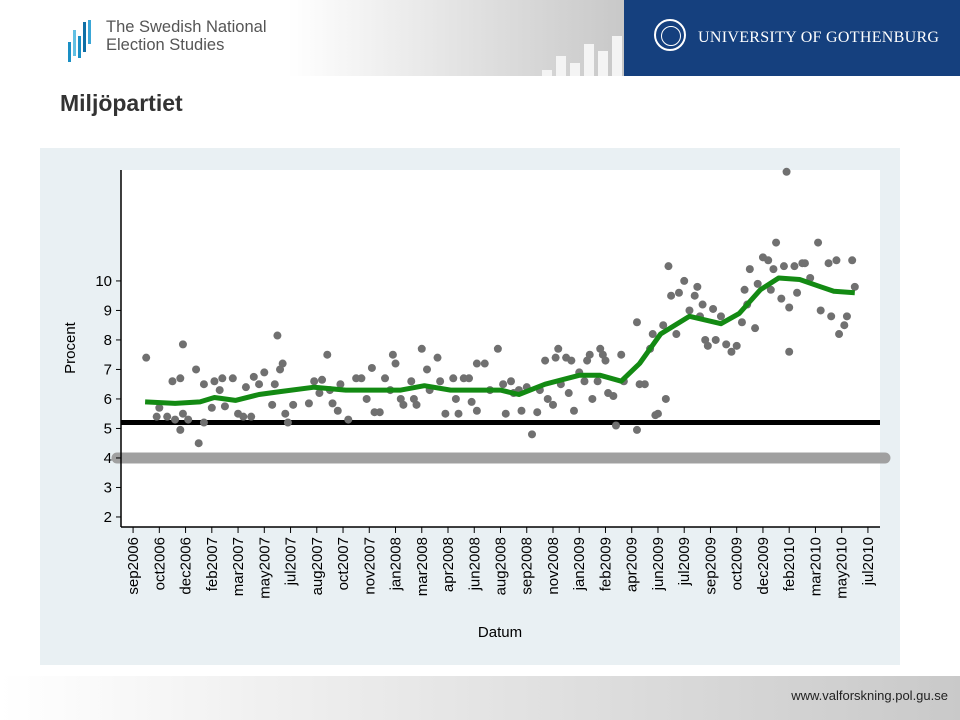  What do you see at coordinates (108, 517) in the screenshot?
I see `y-tick-label: 2` at bounding box center [108, 517].